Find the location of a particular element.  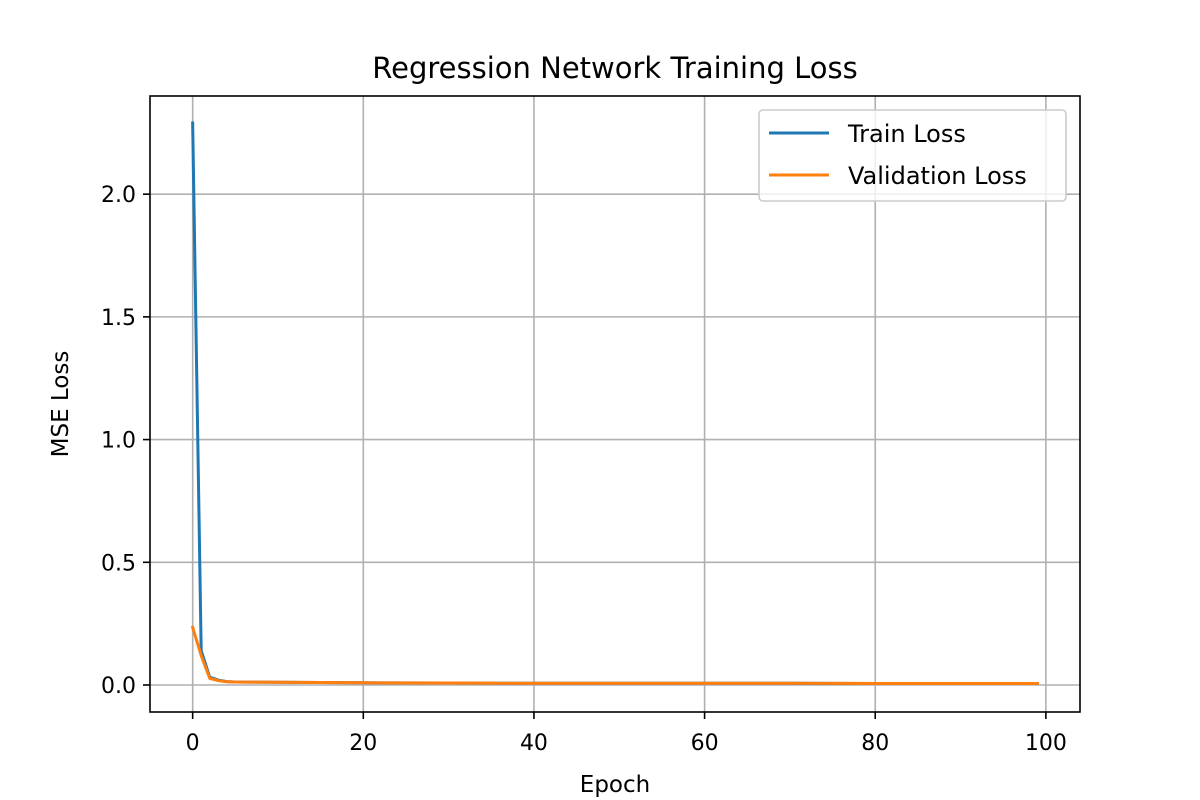

y-tick-label: 2.0 is located at coordinates (118, 195).